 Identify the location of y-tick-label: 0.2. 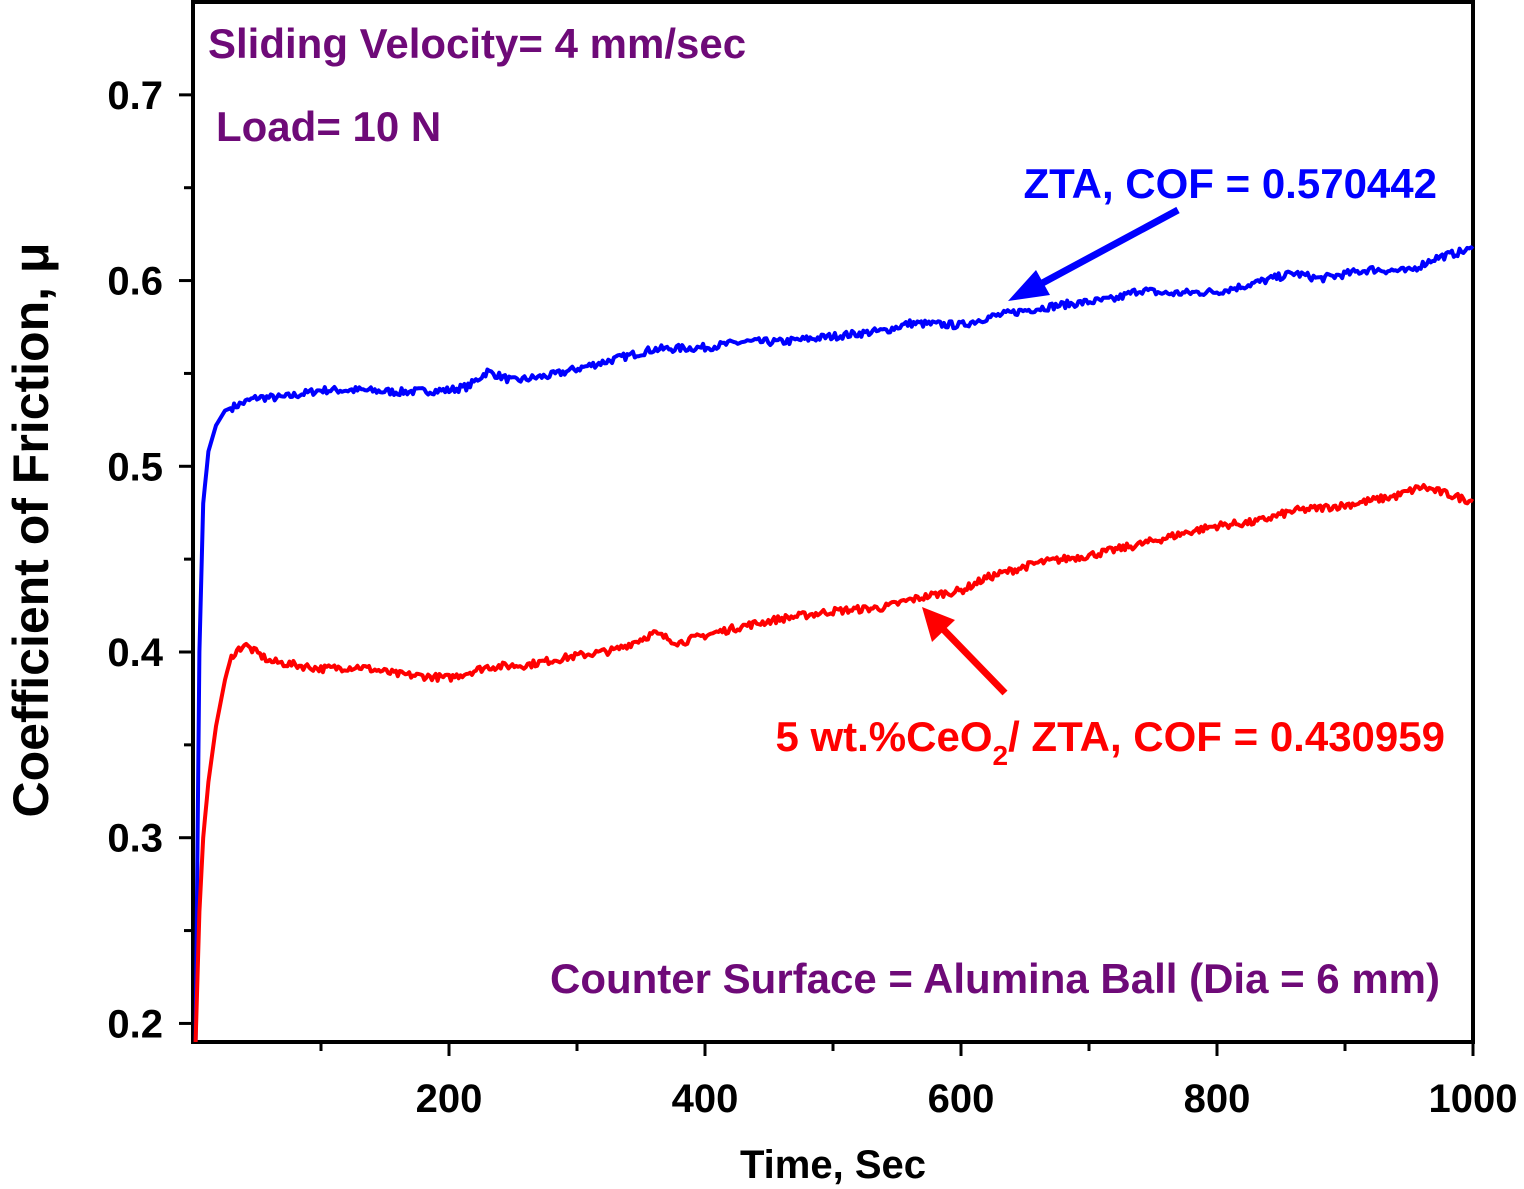
(135, 1024).